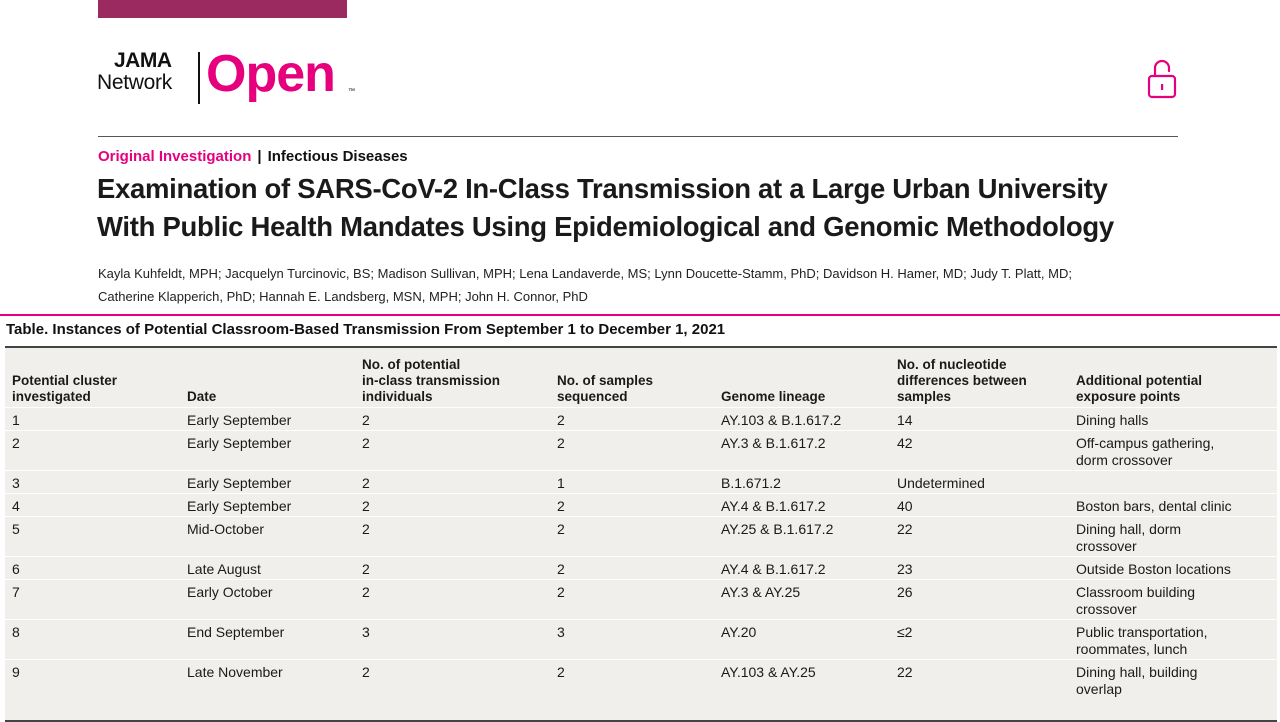 The width and height of the screenshot is (1280, 722). What do you see at coordinates (274, 639) in the screenshot?
I see `cell-date: End September` at bounding box center [274, 639].